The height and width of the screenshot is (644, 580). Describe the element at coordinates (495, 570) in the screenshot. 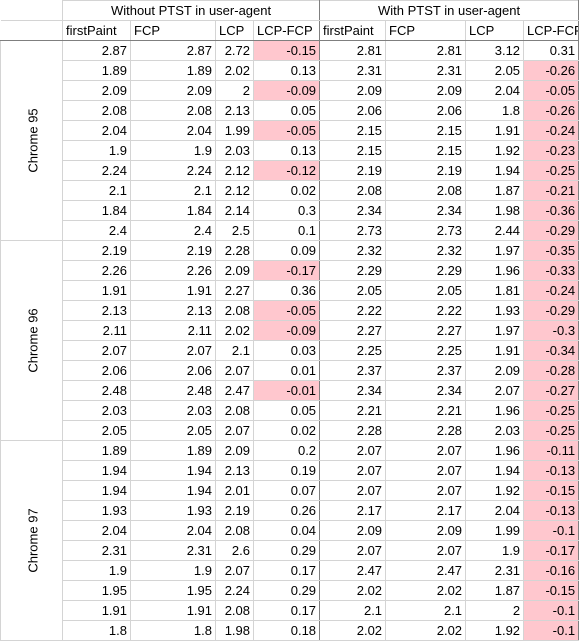

I see `table-cell: 2.31` at that location.